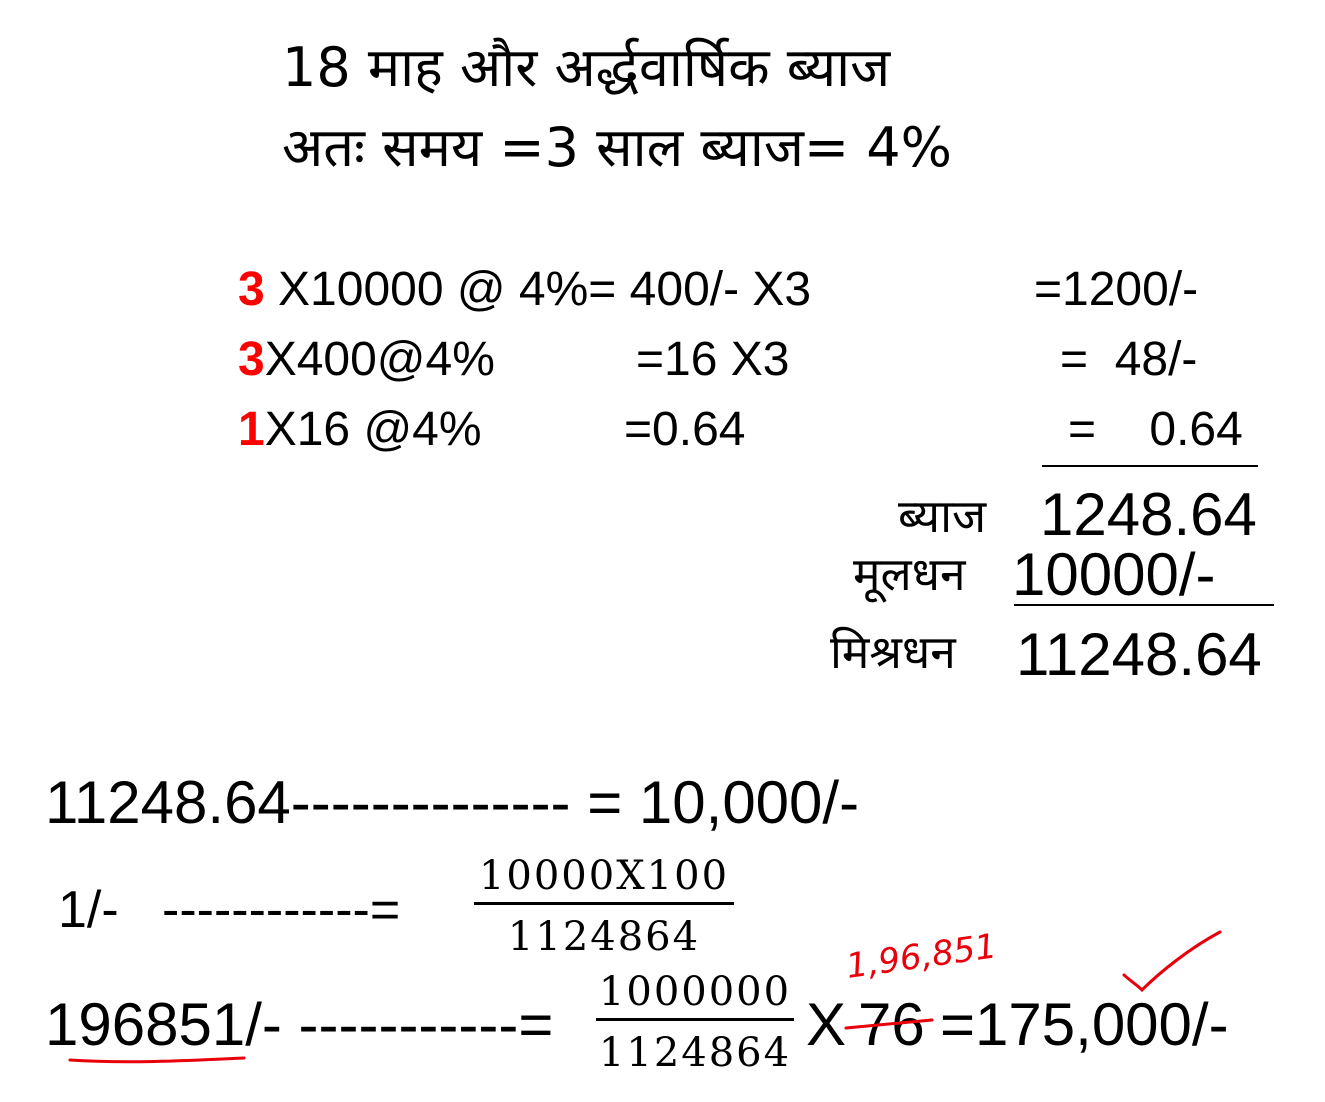  What do you see at coordinates (604, 876) in the screenshot?
I see `fraction-1-numerator: 10000X100` at bounding box center [604, 876].